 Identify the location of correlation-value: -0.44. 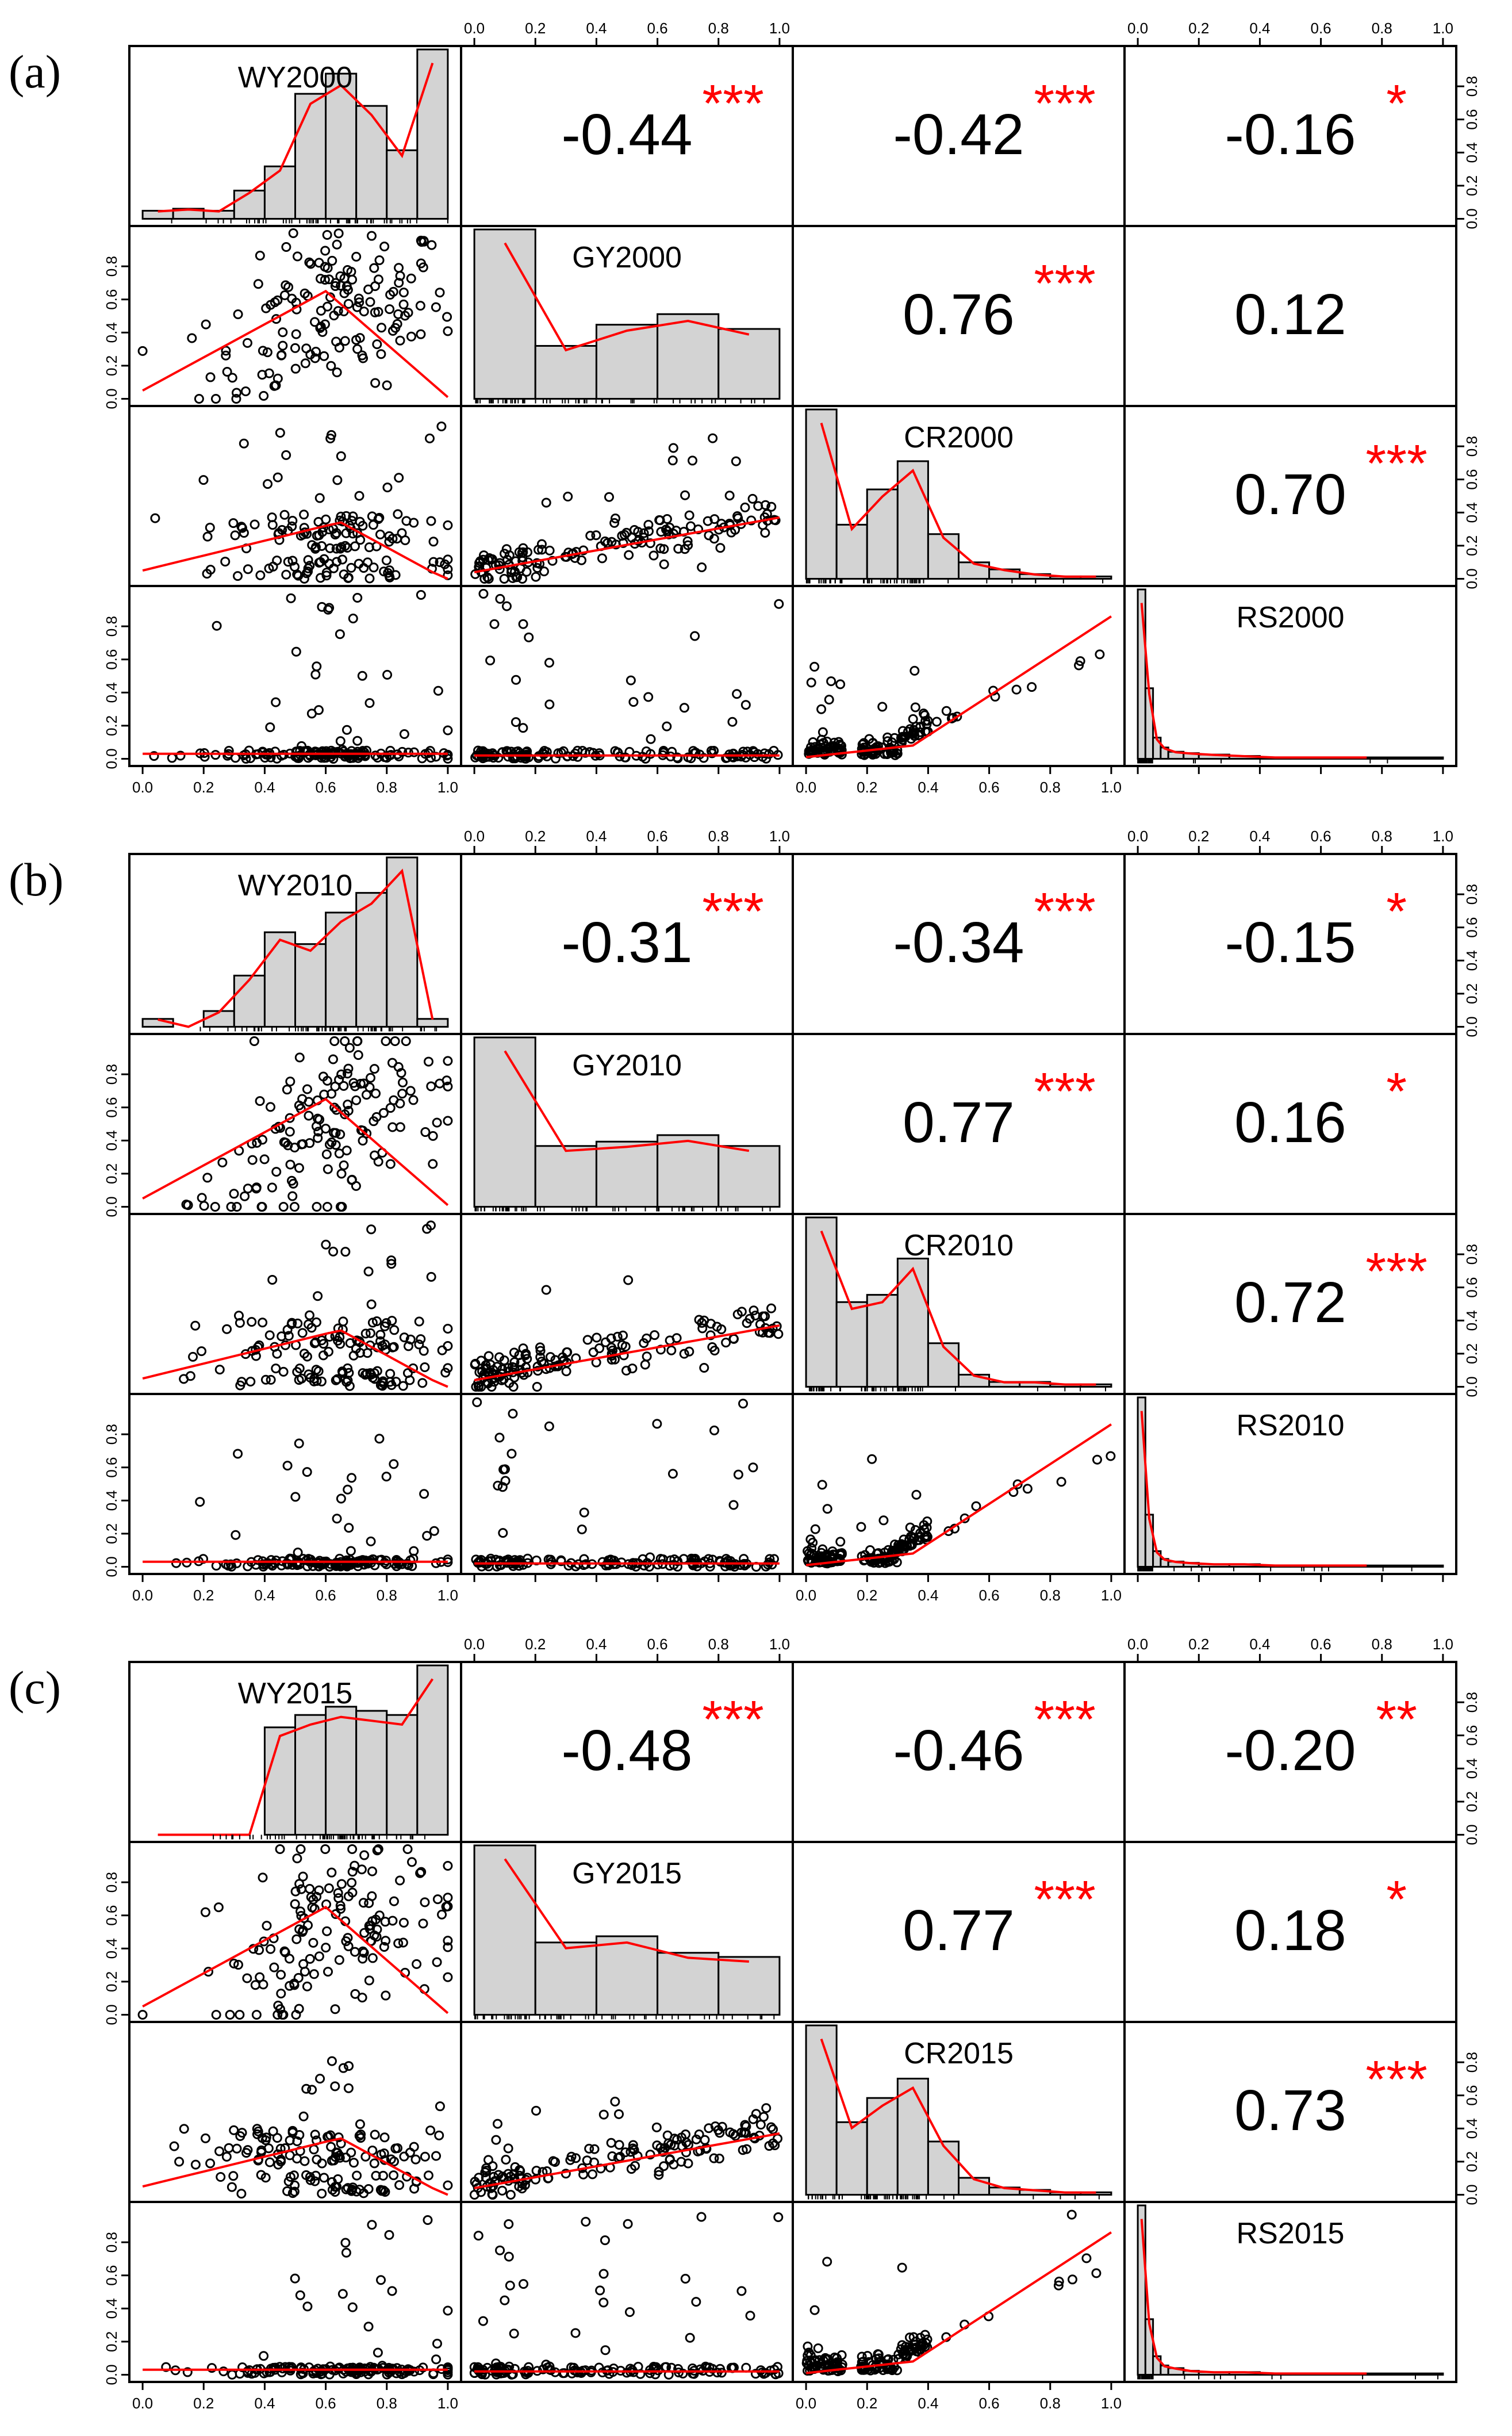
(627, 134).